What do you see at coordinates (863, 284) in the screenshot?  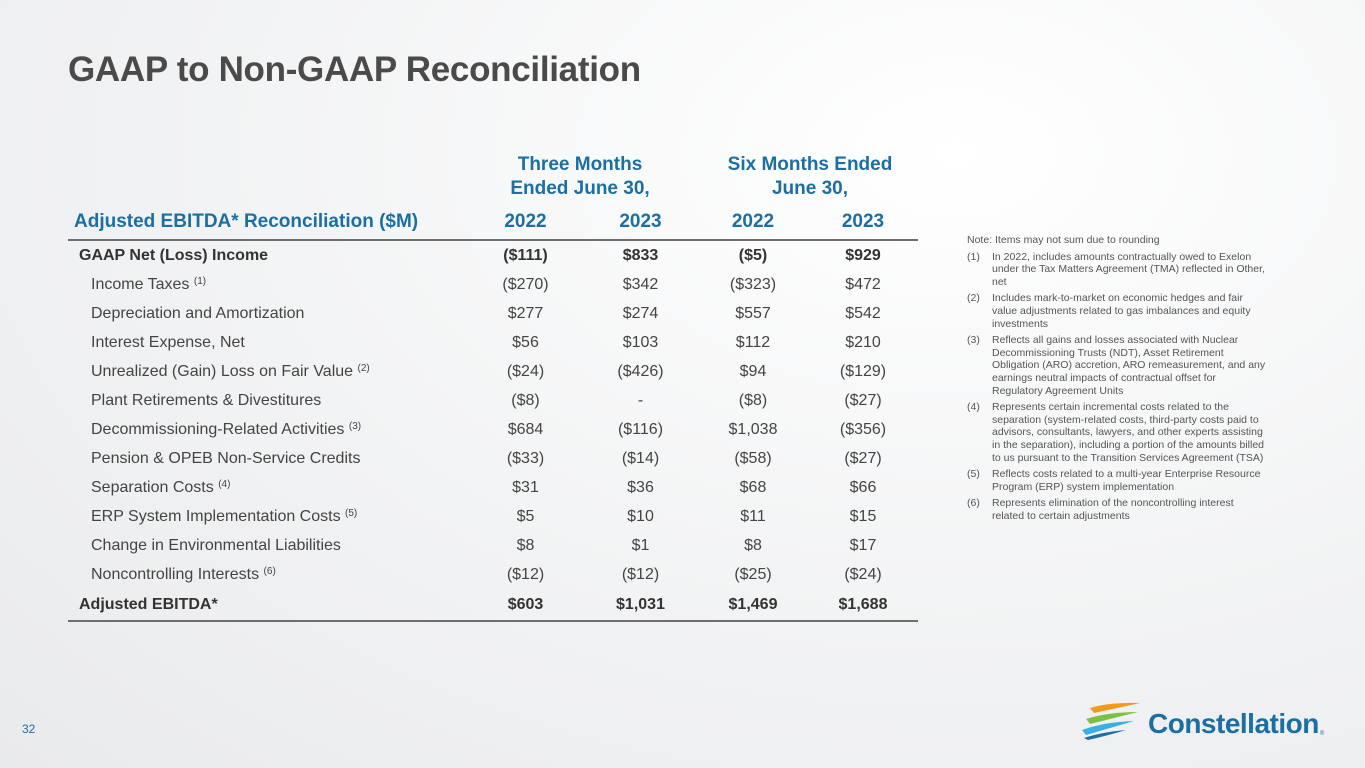 I see `value-cell: $472` at bounding box center [863, 284].